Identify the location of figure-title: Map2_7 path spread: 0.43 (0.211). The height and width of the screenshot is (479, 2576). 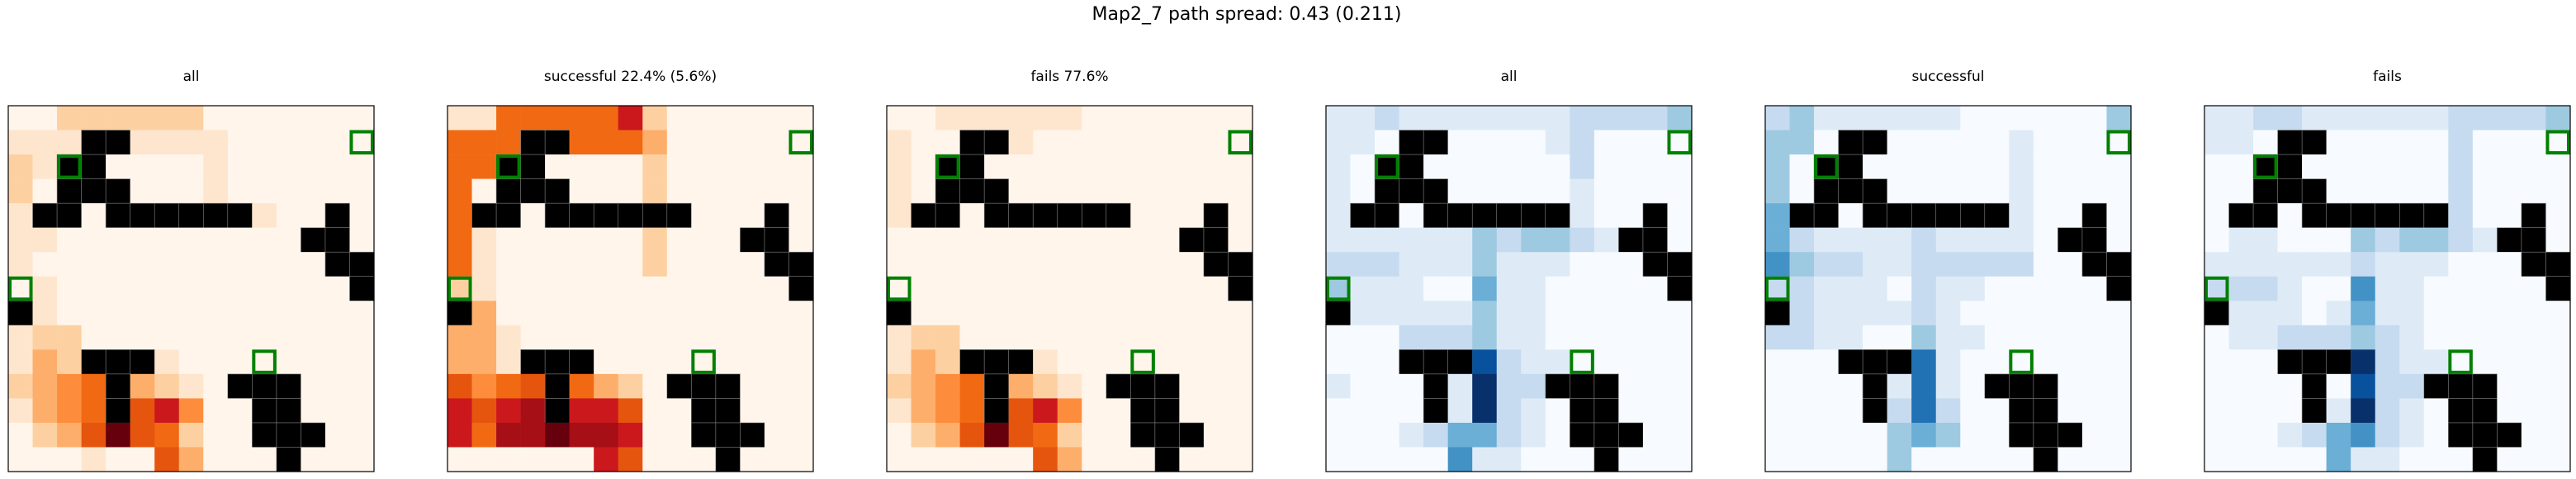
(1247, 14).